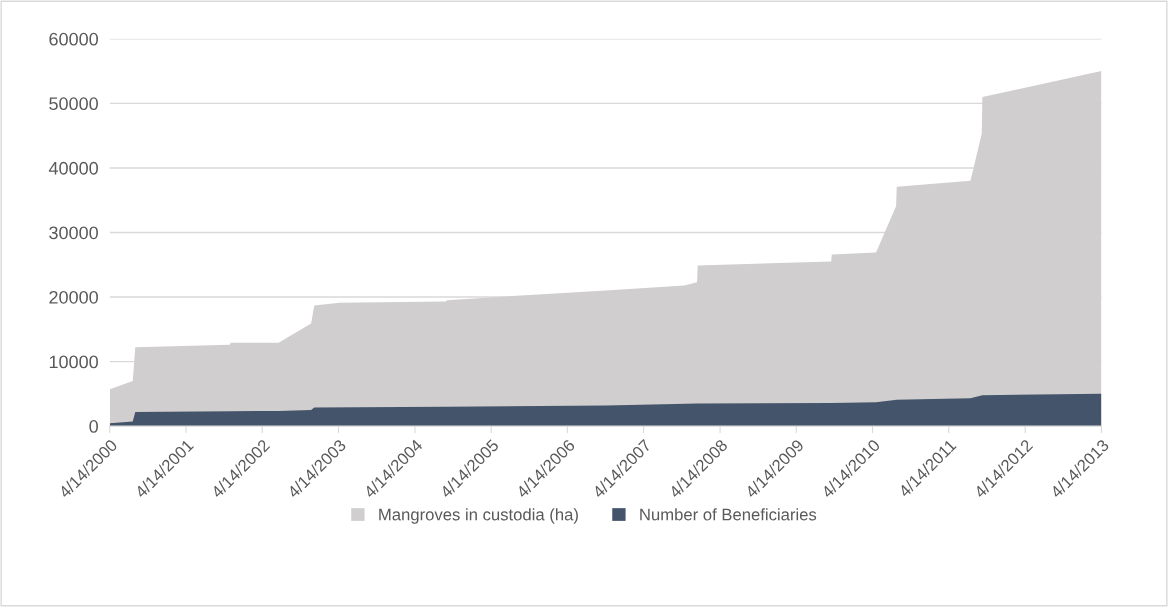  I want to click on y-tick-label: 50000, so click(73, 104).